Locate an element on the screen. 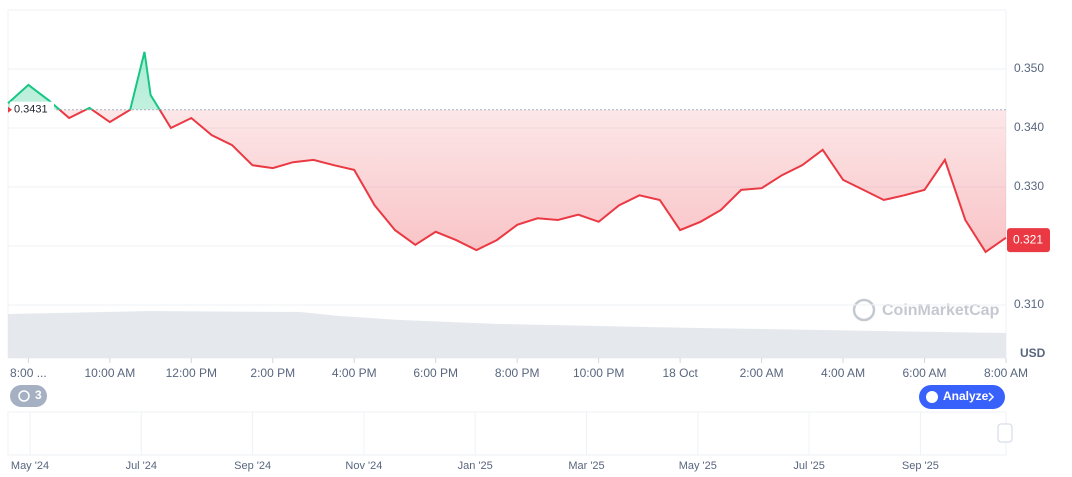 The height and width of the screenshot is (477, 1072). y-tick-label: 0.340 is located at coordinates (1029, 127).